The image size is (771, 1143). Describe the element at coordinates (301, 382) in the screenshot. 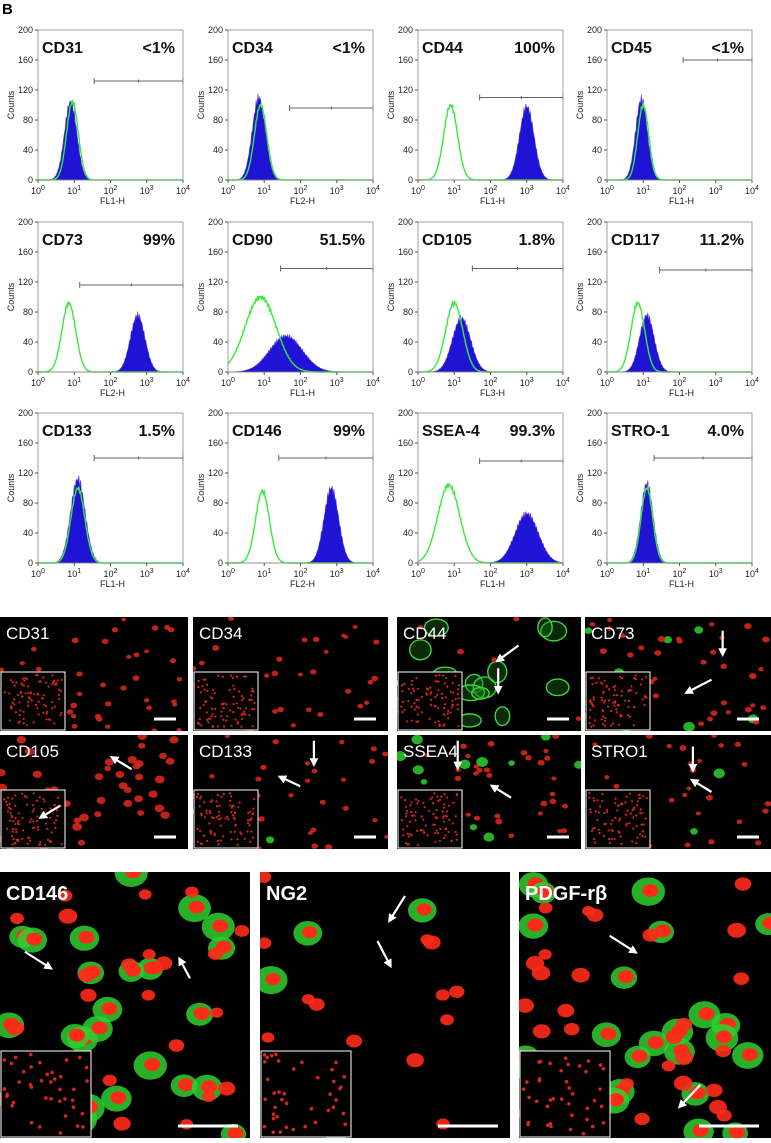

I see `x-tick-label: 10²` at that location.